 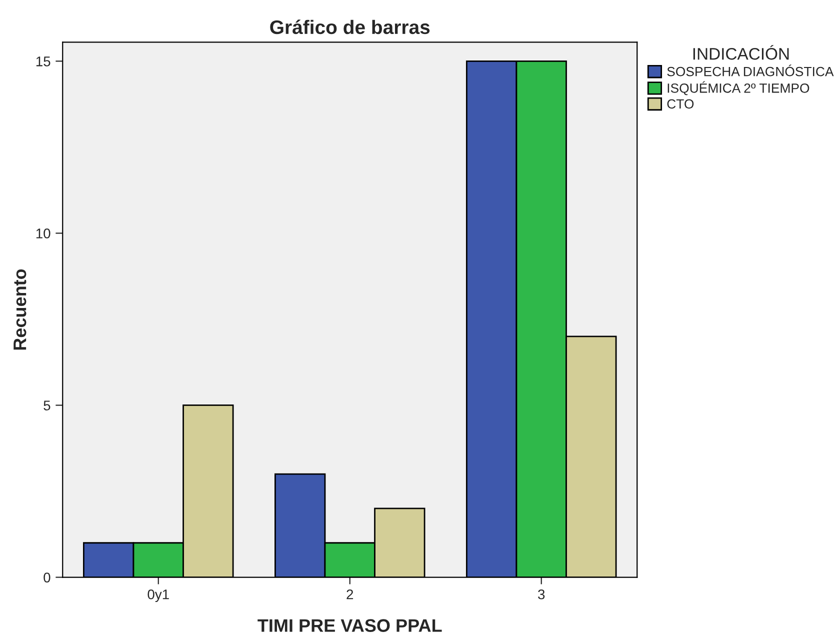 What do you see at coordinates (350, 625) in the screenshot?
I see `x-axis-title: TIMI PRE VASO PPAL` at bounding box center [350, 625].